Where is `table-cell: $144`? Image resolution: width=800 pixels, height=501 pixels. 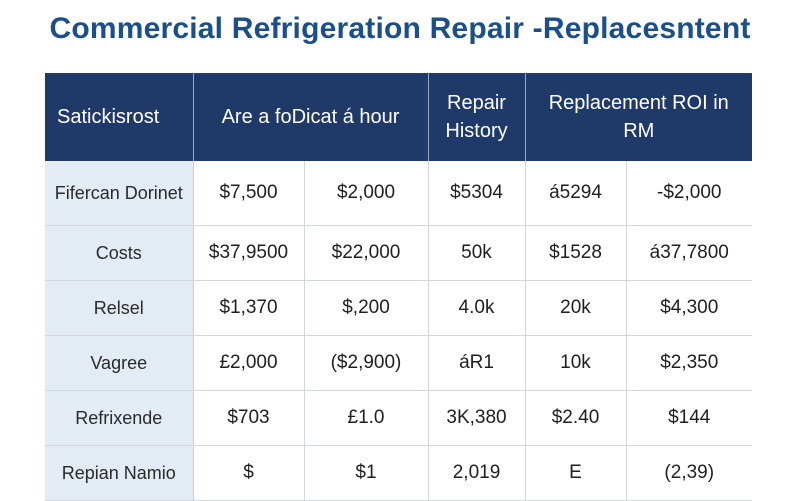
table-cell: $144 is located at coordinates (689, 418).